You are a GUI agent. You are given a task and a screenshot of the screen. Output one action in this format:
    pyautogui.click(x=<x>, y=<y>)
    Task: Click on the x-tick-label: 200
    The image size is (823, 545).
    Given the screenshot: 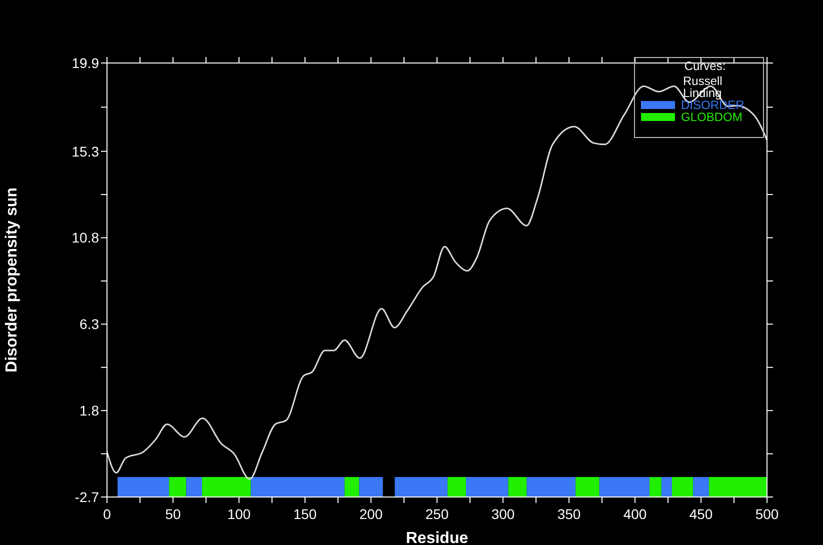 What is the action you would take?
    pyautogui.click(x=371, y=514)
    